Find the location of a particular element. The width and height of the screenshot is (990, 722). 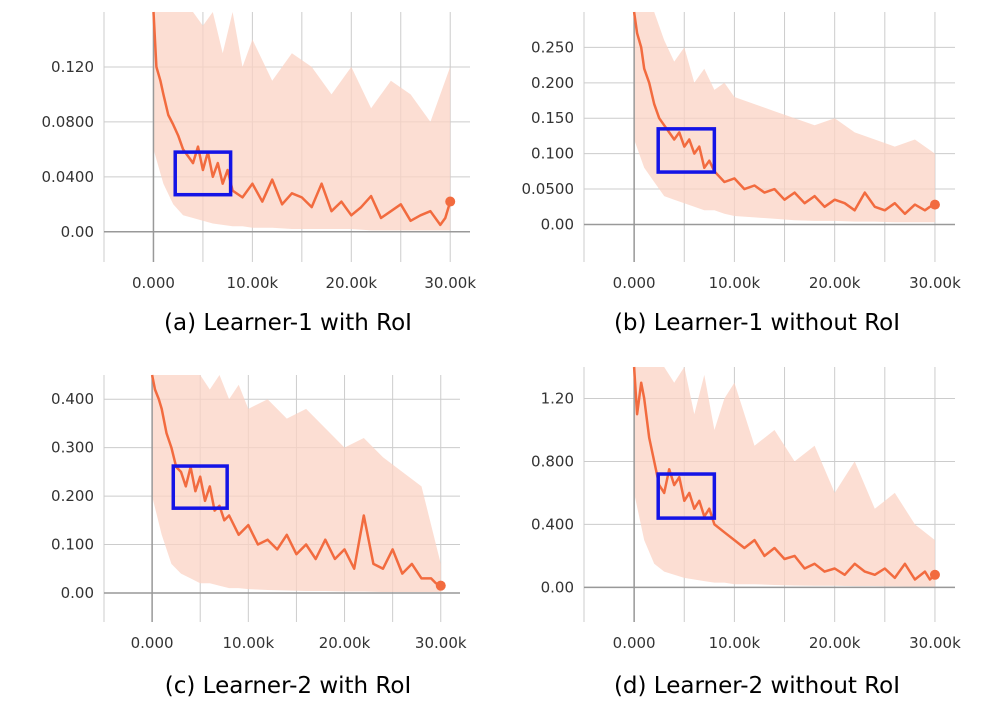

roi-box-b is located at coordinates (686, 150).